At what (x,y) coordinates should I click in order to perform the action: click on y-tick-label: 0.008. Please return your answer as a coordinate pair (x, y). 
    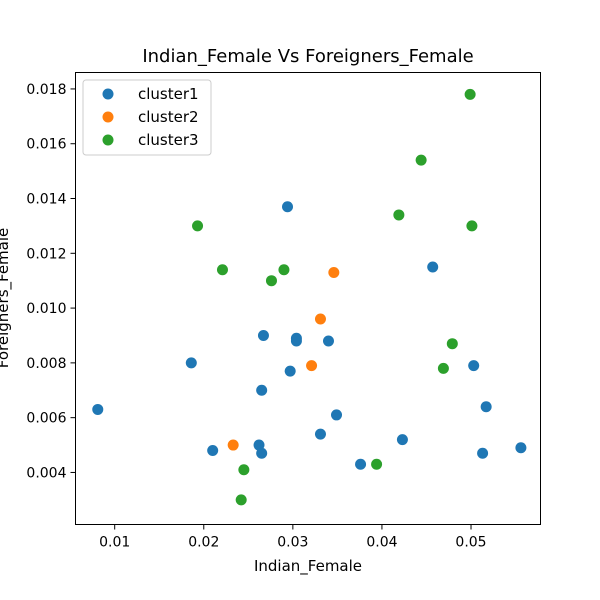
    Looking at the image, I should click on (46, 364).